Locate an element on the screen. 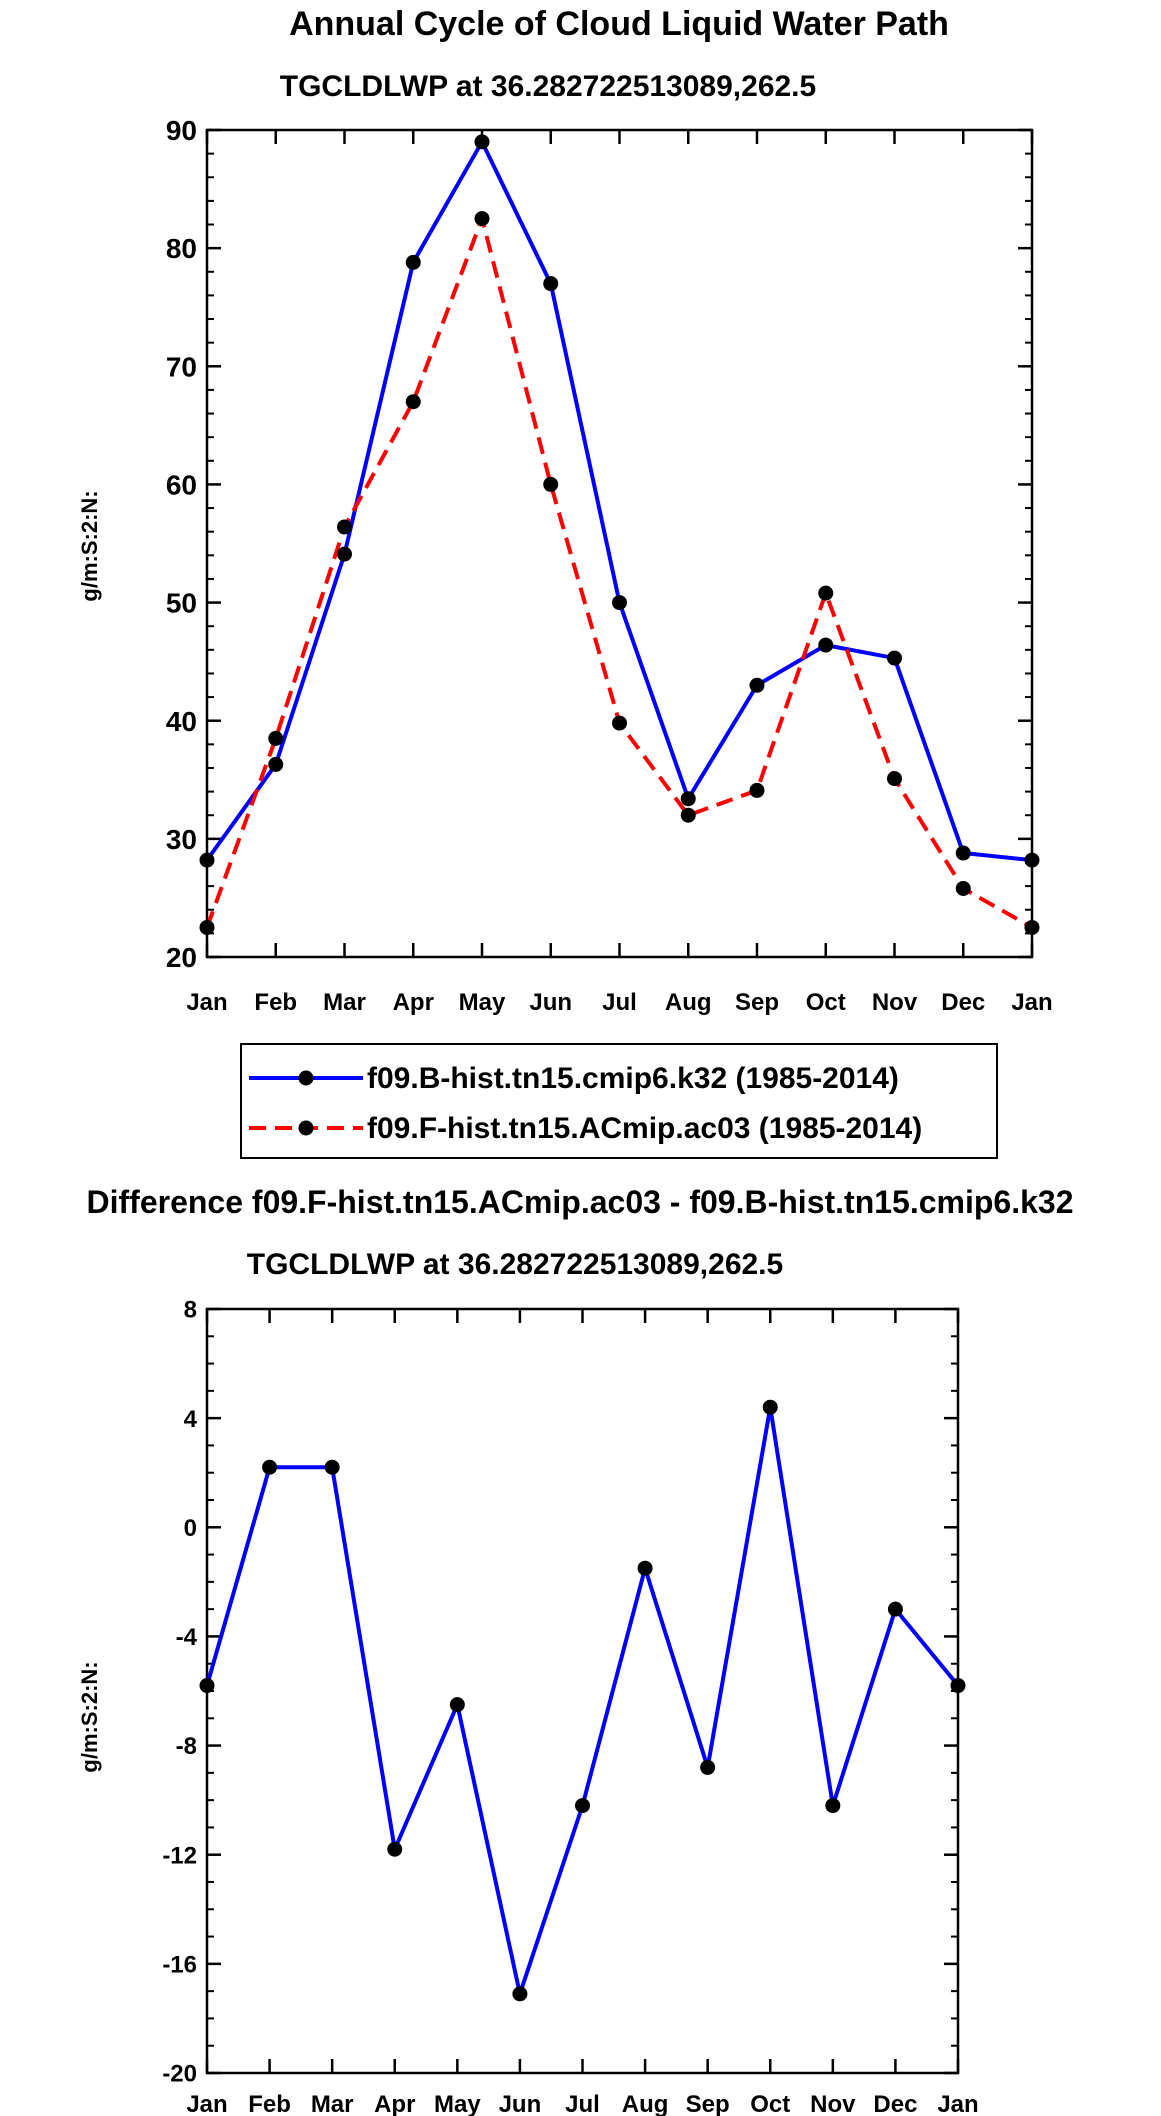 This screenshot has width=1161, height=2116. chart2-ytick-label: 8 is located at coordinates (190, 1310).